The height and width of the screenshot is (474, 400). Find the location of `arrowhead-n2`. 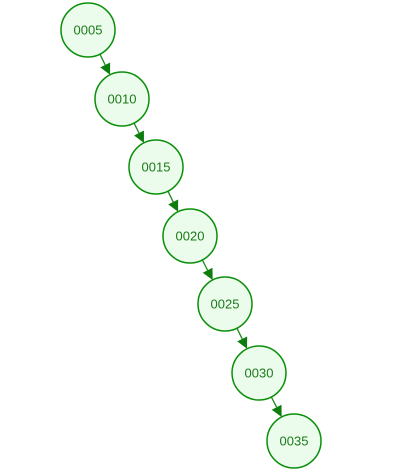

arrowhead-n2 is located at coordinates (105, 68).